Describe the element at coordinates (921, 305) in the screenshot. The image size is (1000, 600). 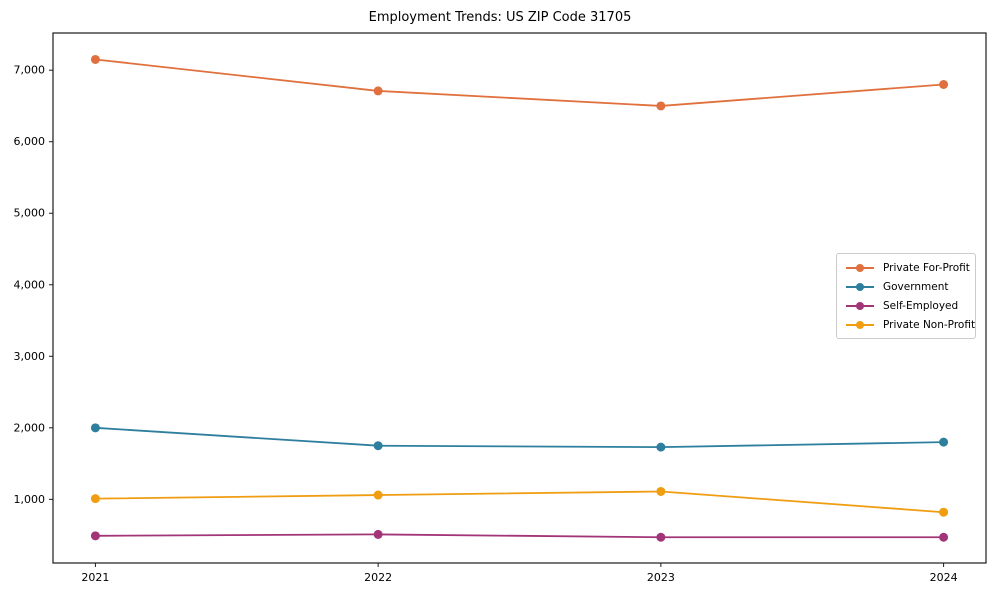
I see `legend-label: Self-Employed` at that location.